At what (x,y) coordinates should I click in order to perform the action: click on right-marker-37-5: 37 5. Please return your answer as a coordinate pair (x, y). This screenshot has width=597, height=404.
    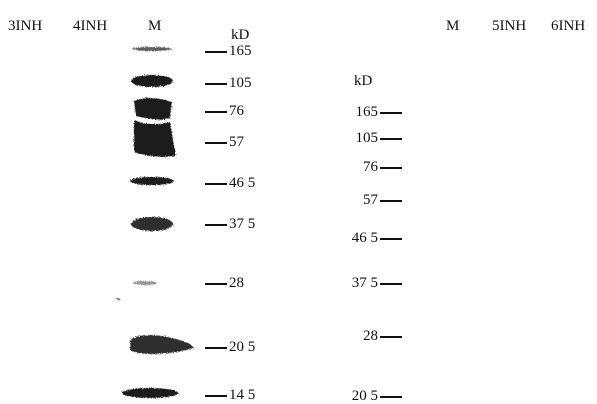
    Looking at the image, I should click on (364, 283).